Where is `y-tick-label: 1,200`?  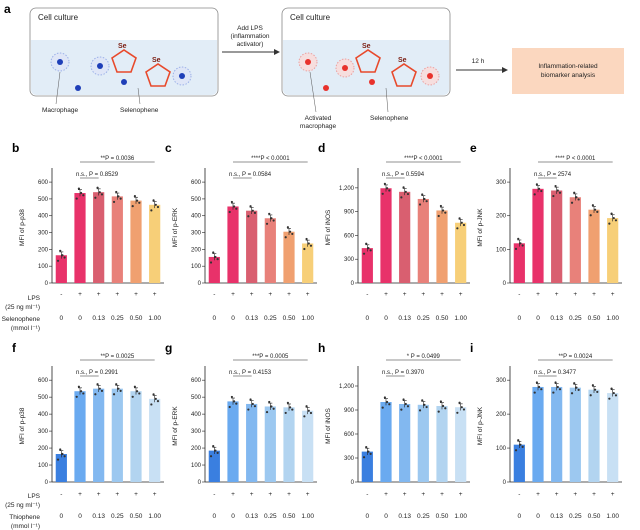 y-tick-label: 1,200 is located at coordinates (347, 189).